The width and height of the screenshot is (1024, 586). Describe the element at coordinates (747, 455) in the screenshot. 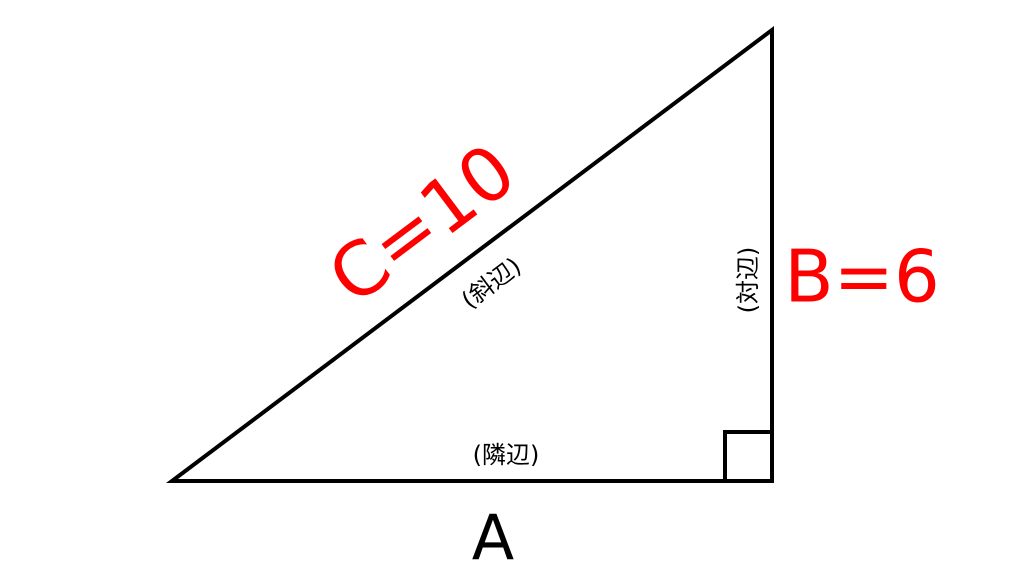

I see `right-angle-marker` at that location.